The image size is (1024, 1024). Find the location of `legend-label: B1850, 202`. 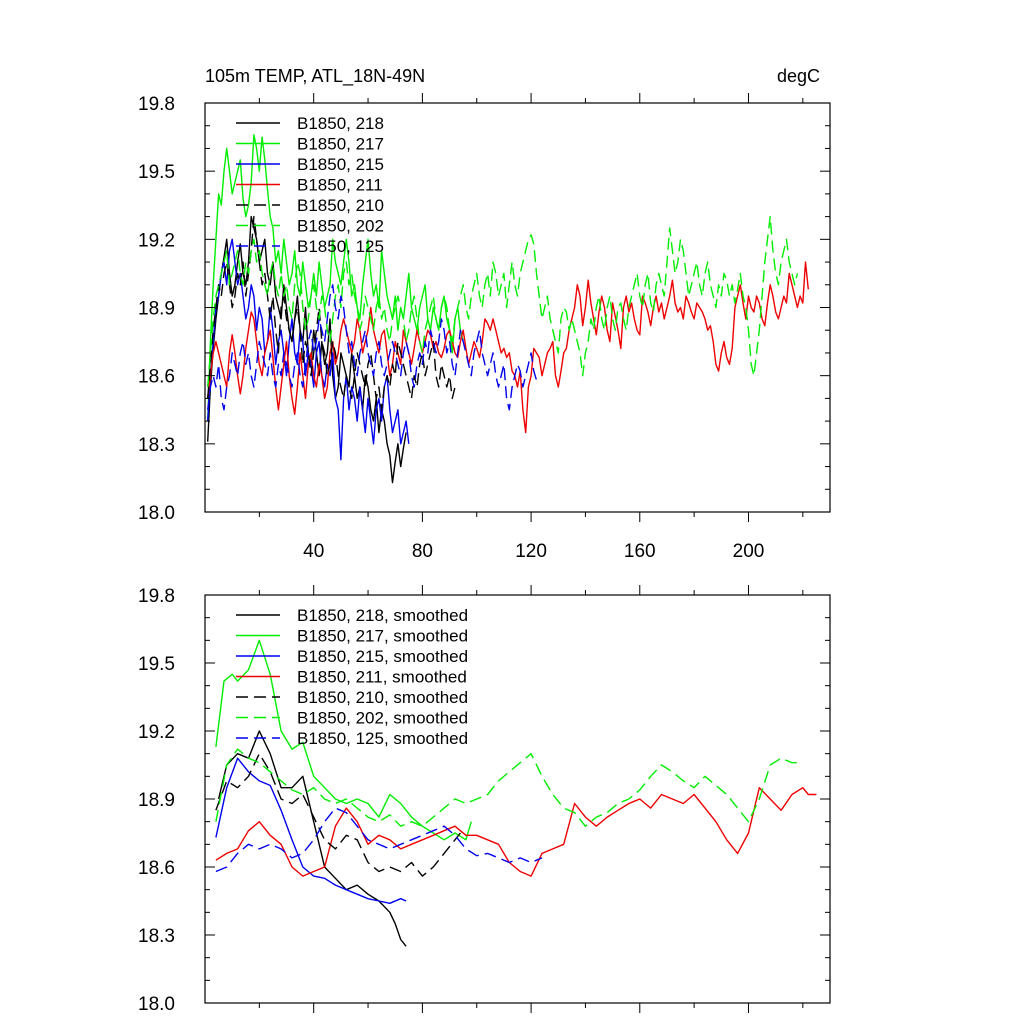

legend-label: B1850, 202 is located at coordinates (340, 226).